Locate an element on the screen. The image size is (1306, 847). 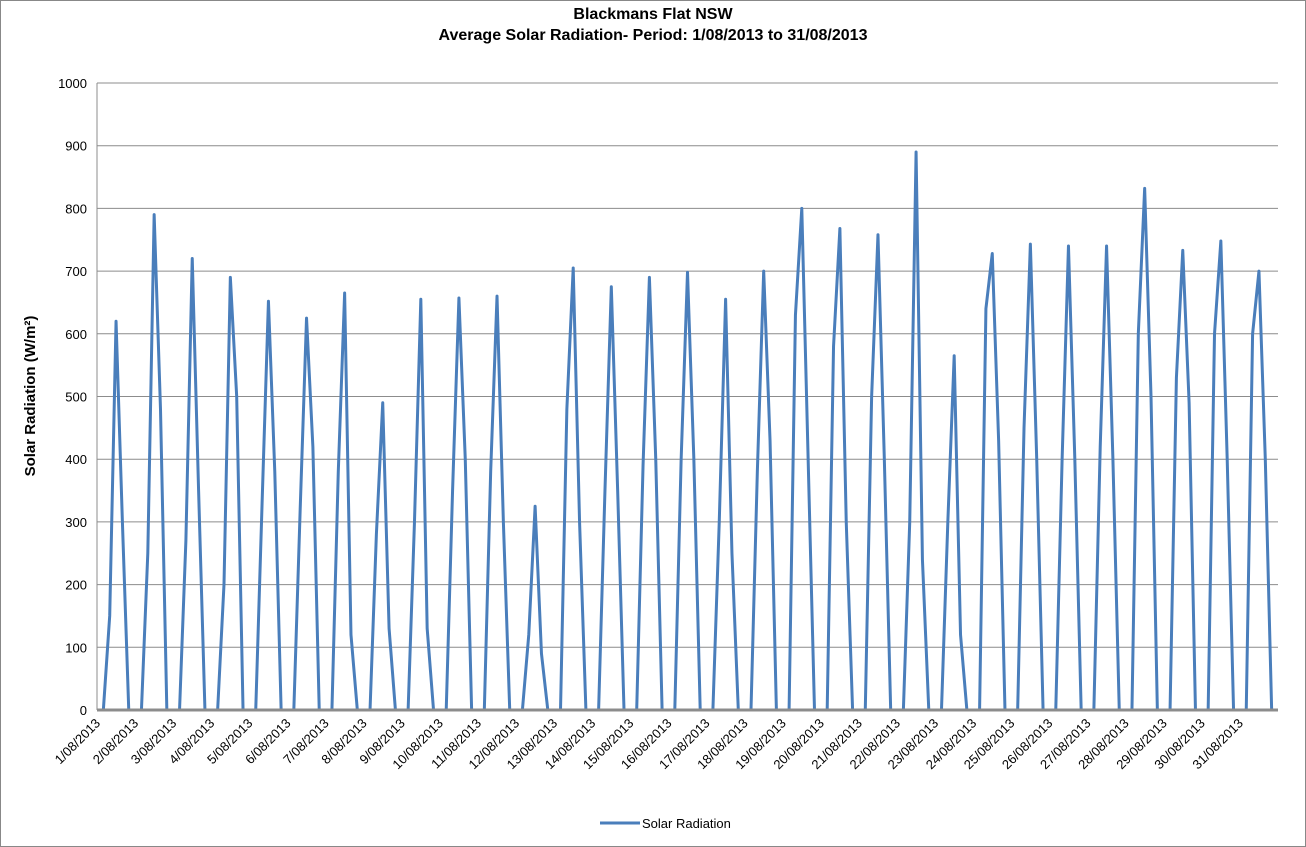
y-axis-label: Solar Radiation (W/m²) is located at coordinates (30, 396).